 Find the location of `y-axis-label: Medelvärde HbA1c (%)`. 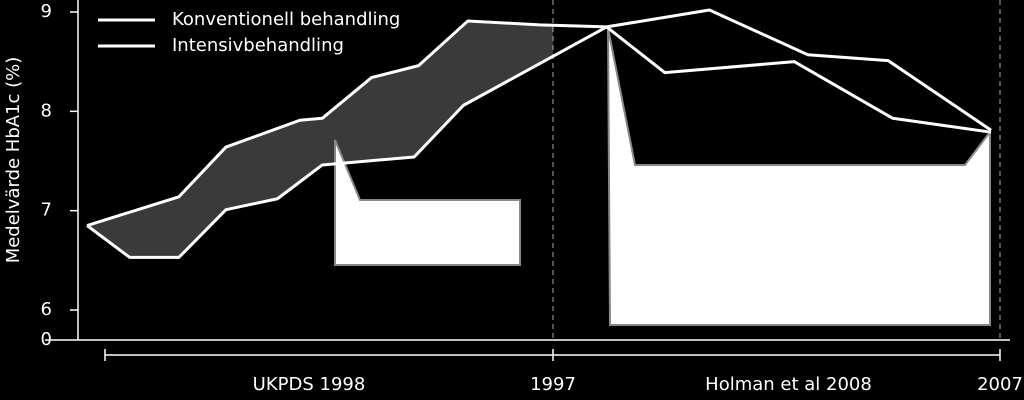

y-axis-label: Medelvärde HbA1c (%) is located at coordinates (13, 160).